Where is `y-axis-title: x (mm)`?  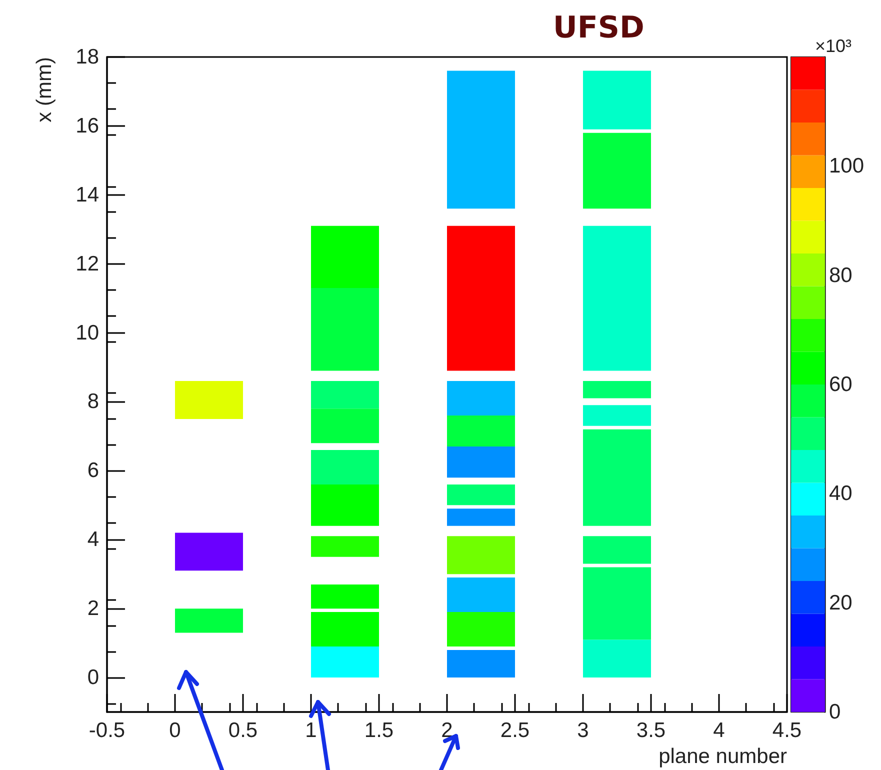
y-axis-title: x (mm) is located at coordinates (44, 89).